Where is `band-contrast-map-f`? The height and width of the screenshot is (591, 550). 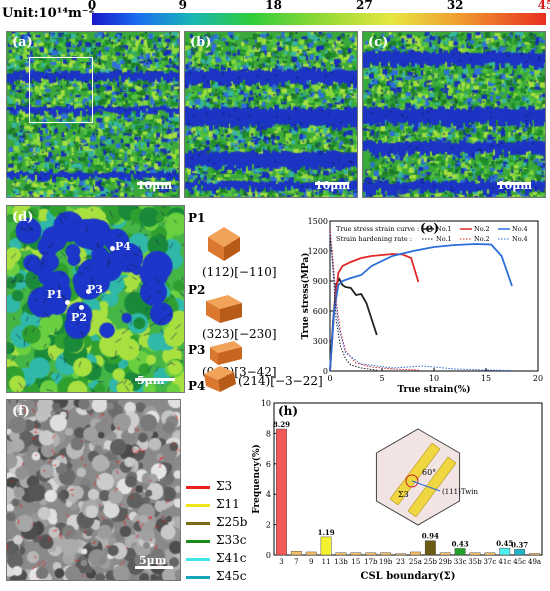
band-contrast-map-f is located at coordinates (93, 490).